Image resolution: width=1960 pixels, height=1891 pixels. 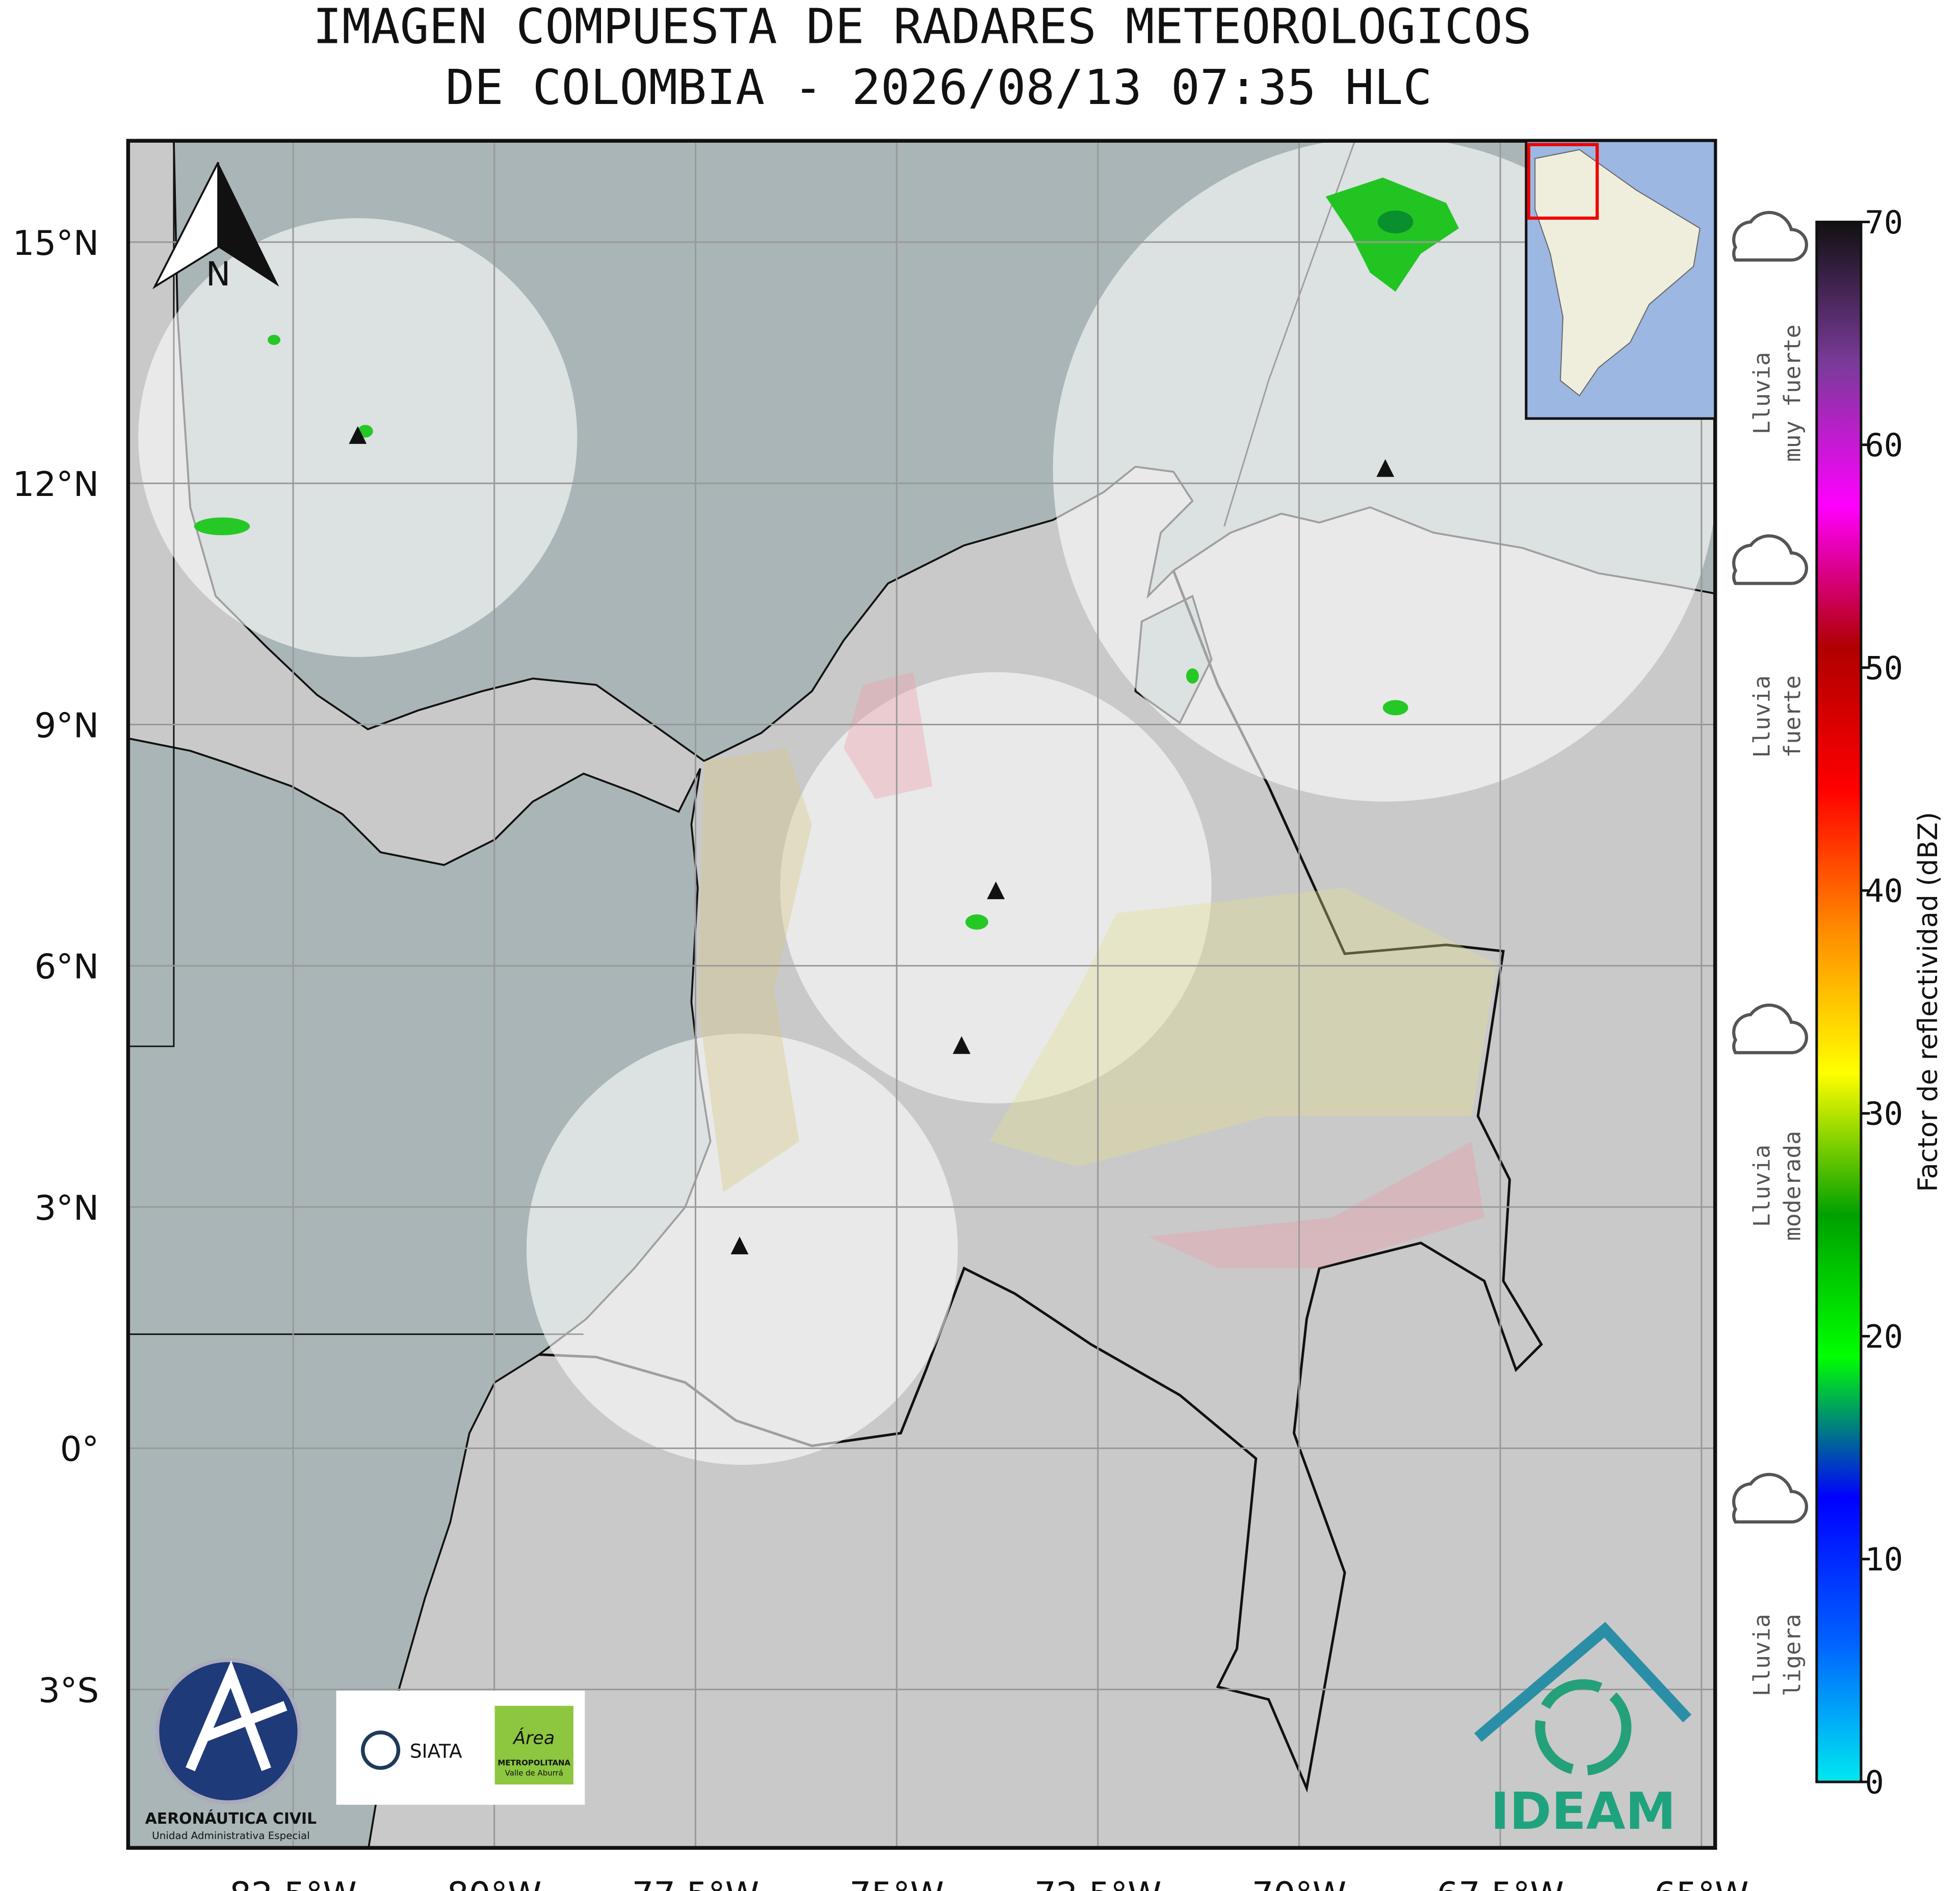 I want to click on y-tick-label: 3°S, so click(x=68, y=1691).